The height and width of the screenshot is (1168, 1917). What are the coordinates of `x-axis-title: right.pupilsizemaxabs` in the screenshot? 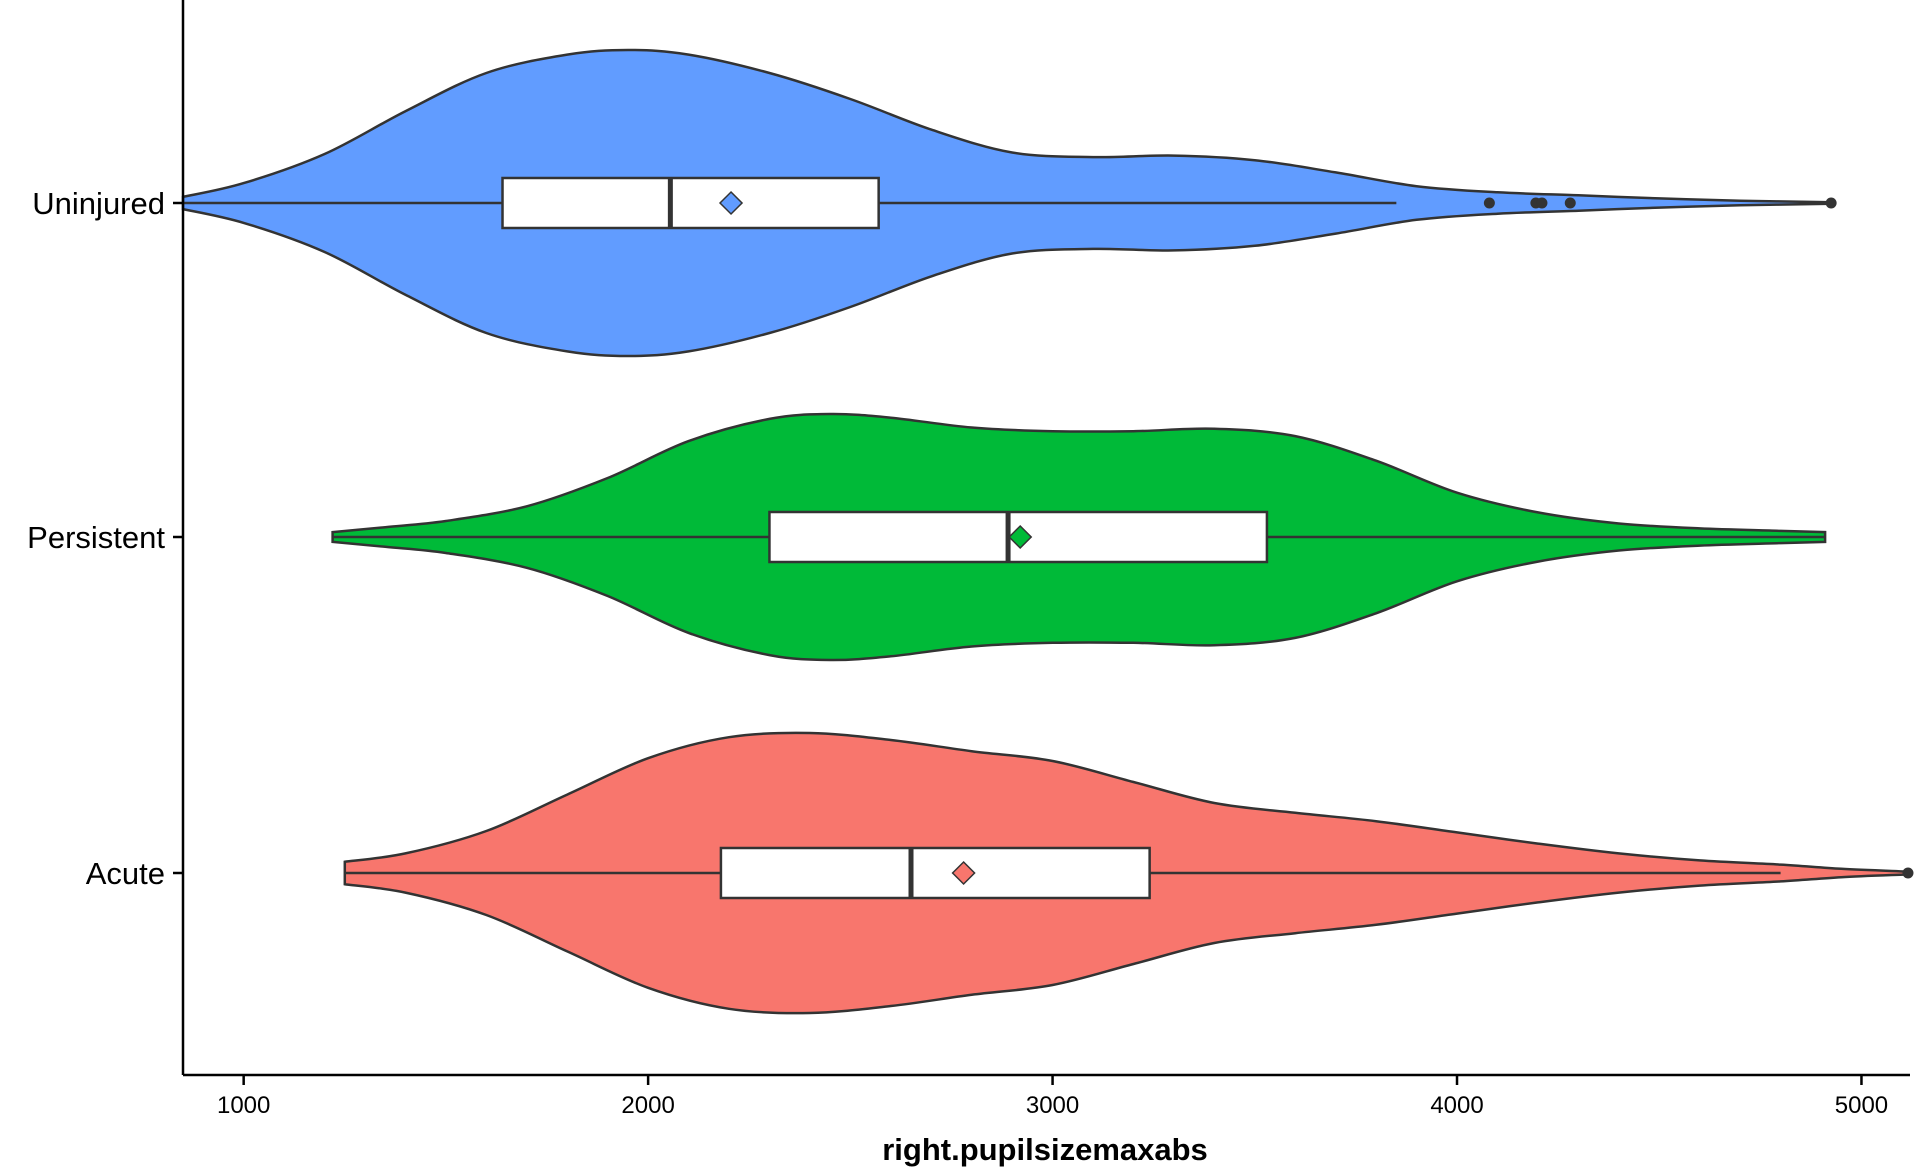 It's located at (1045, 1149).